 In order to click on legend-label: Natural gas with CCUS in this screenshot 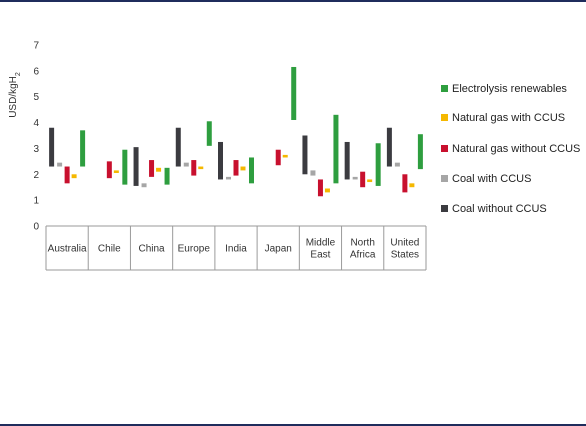, I will do `click(508, 118)`.